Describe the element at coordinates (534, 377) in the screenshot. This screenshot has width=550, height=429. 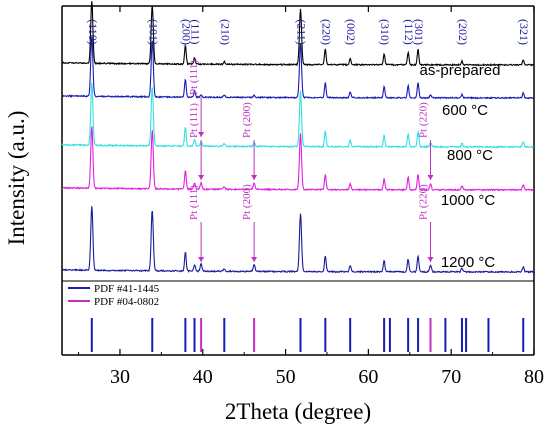
I see `x-tick-label: 80` at that location.